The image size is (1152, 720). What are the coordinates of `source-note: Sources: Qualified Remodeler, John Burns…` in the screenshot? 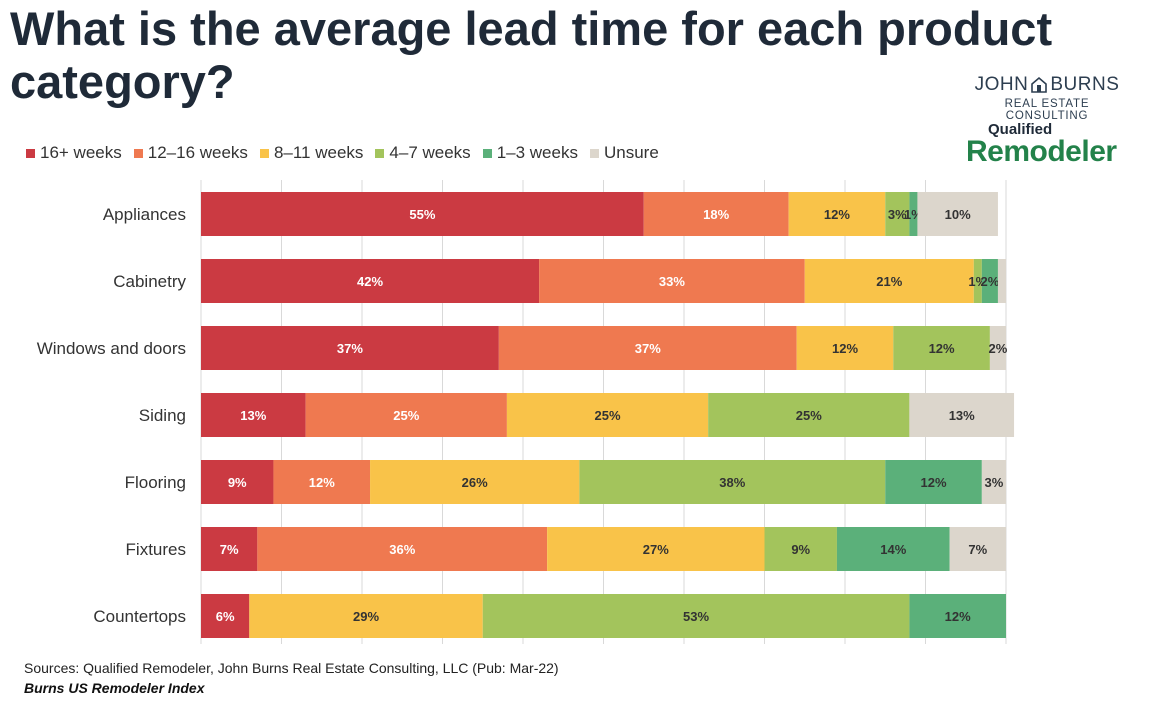 It's located at (291, 668).